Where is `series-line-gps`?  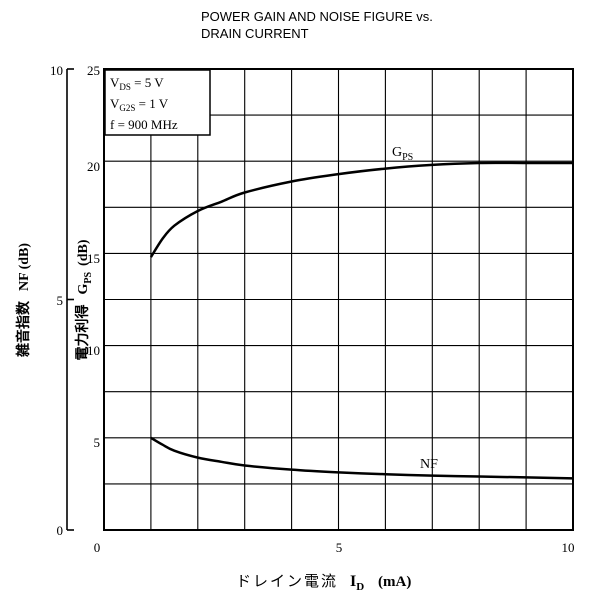 series-line-gps is located at coordinates (361, 209).